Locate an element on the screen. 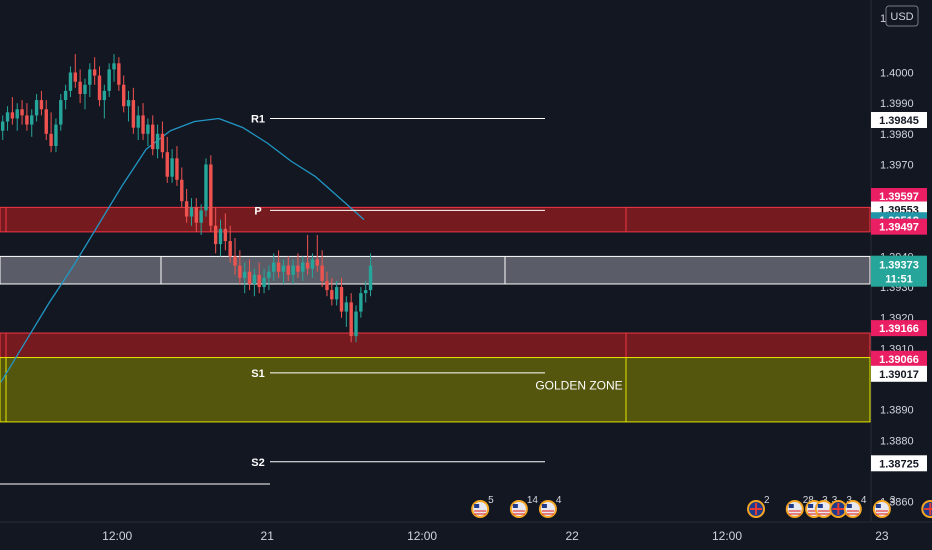  price-label-text: 1.38725 is located at coordinates (899, 464).